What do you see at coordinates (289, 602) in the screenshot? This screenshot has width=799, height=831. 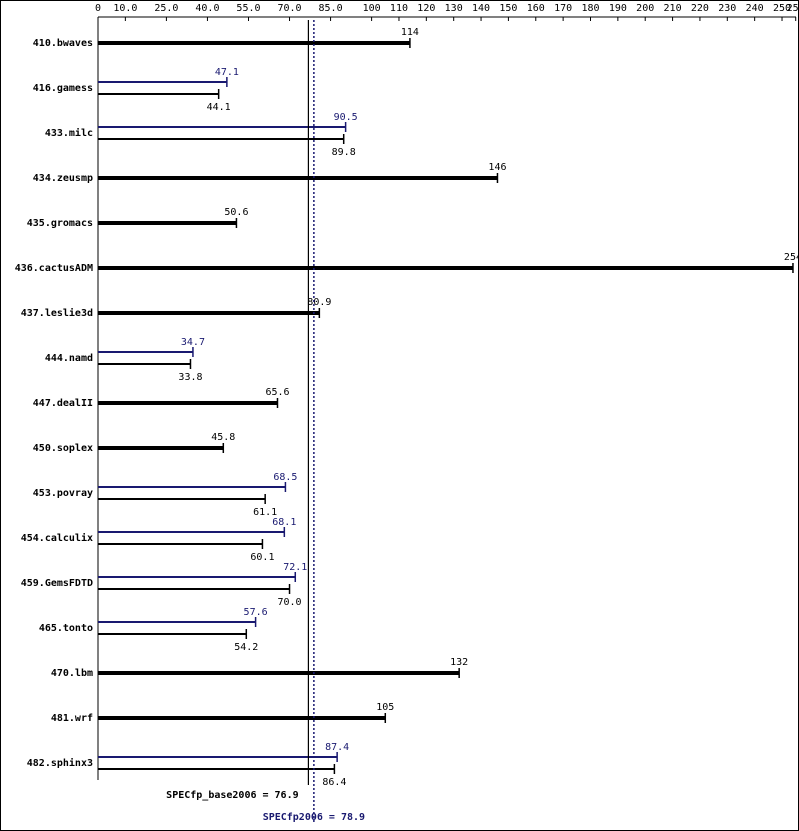 I see `value-label: 70.0` at bounding box center [289, 602].